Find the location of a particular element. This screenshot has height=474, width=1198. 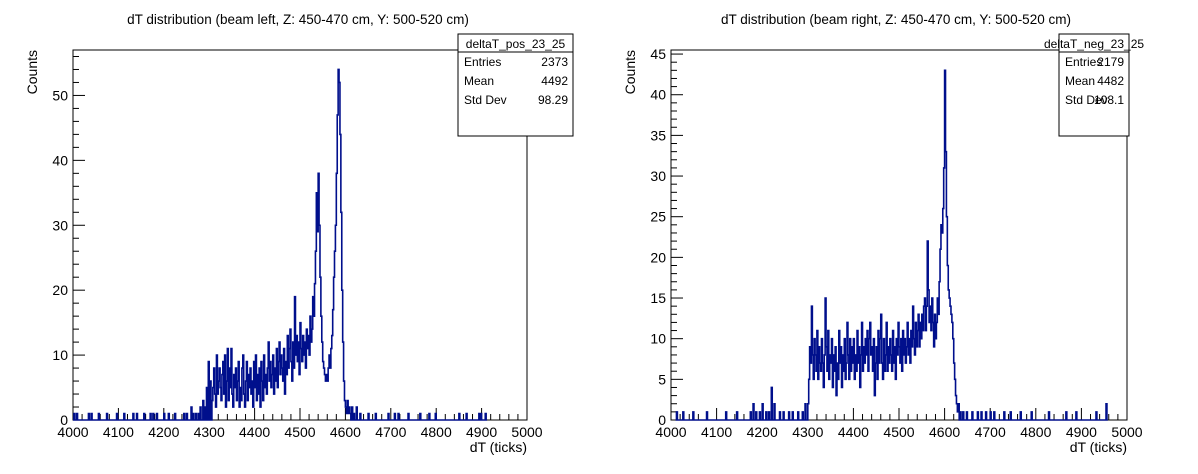

left-stats-label: Entries is located at coordinates (482, 62).